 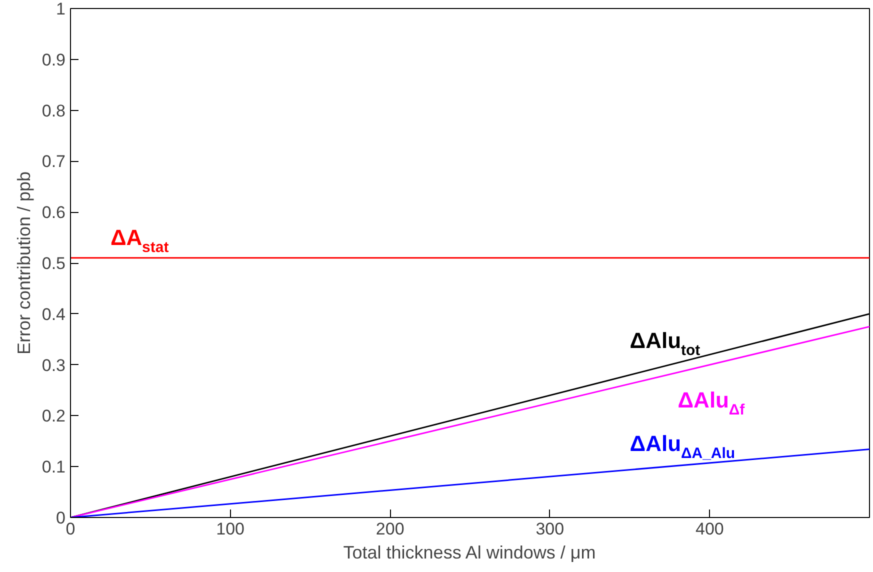 What do you see at coordinates (54, 416) in the screenshot?
I see `y-tick-label: 0.2` at bounding box center [54, 416].